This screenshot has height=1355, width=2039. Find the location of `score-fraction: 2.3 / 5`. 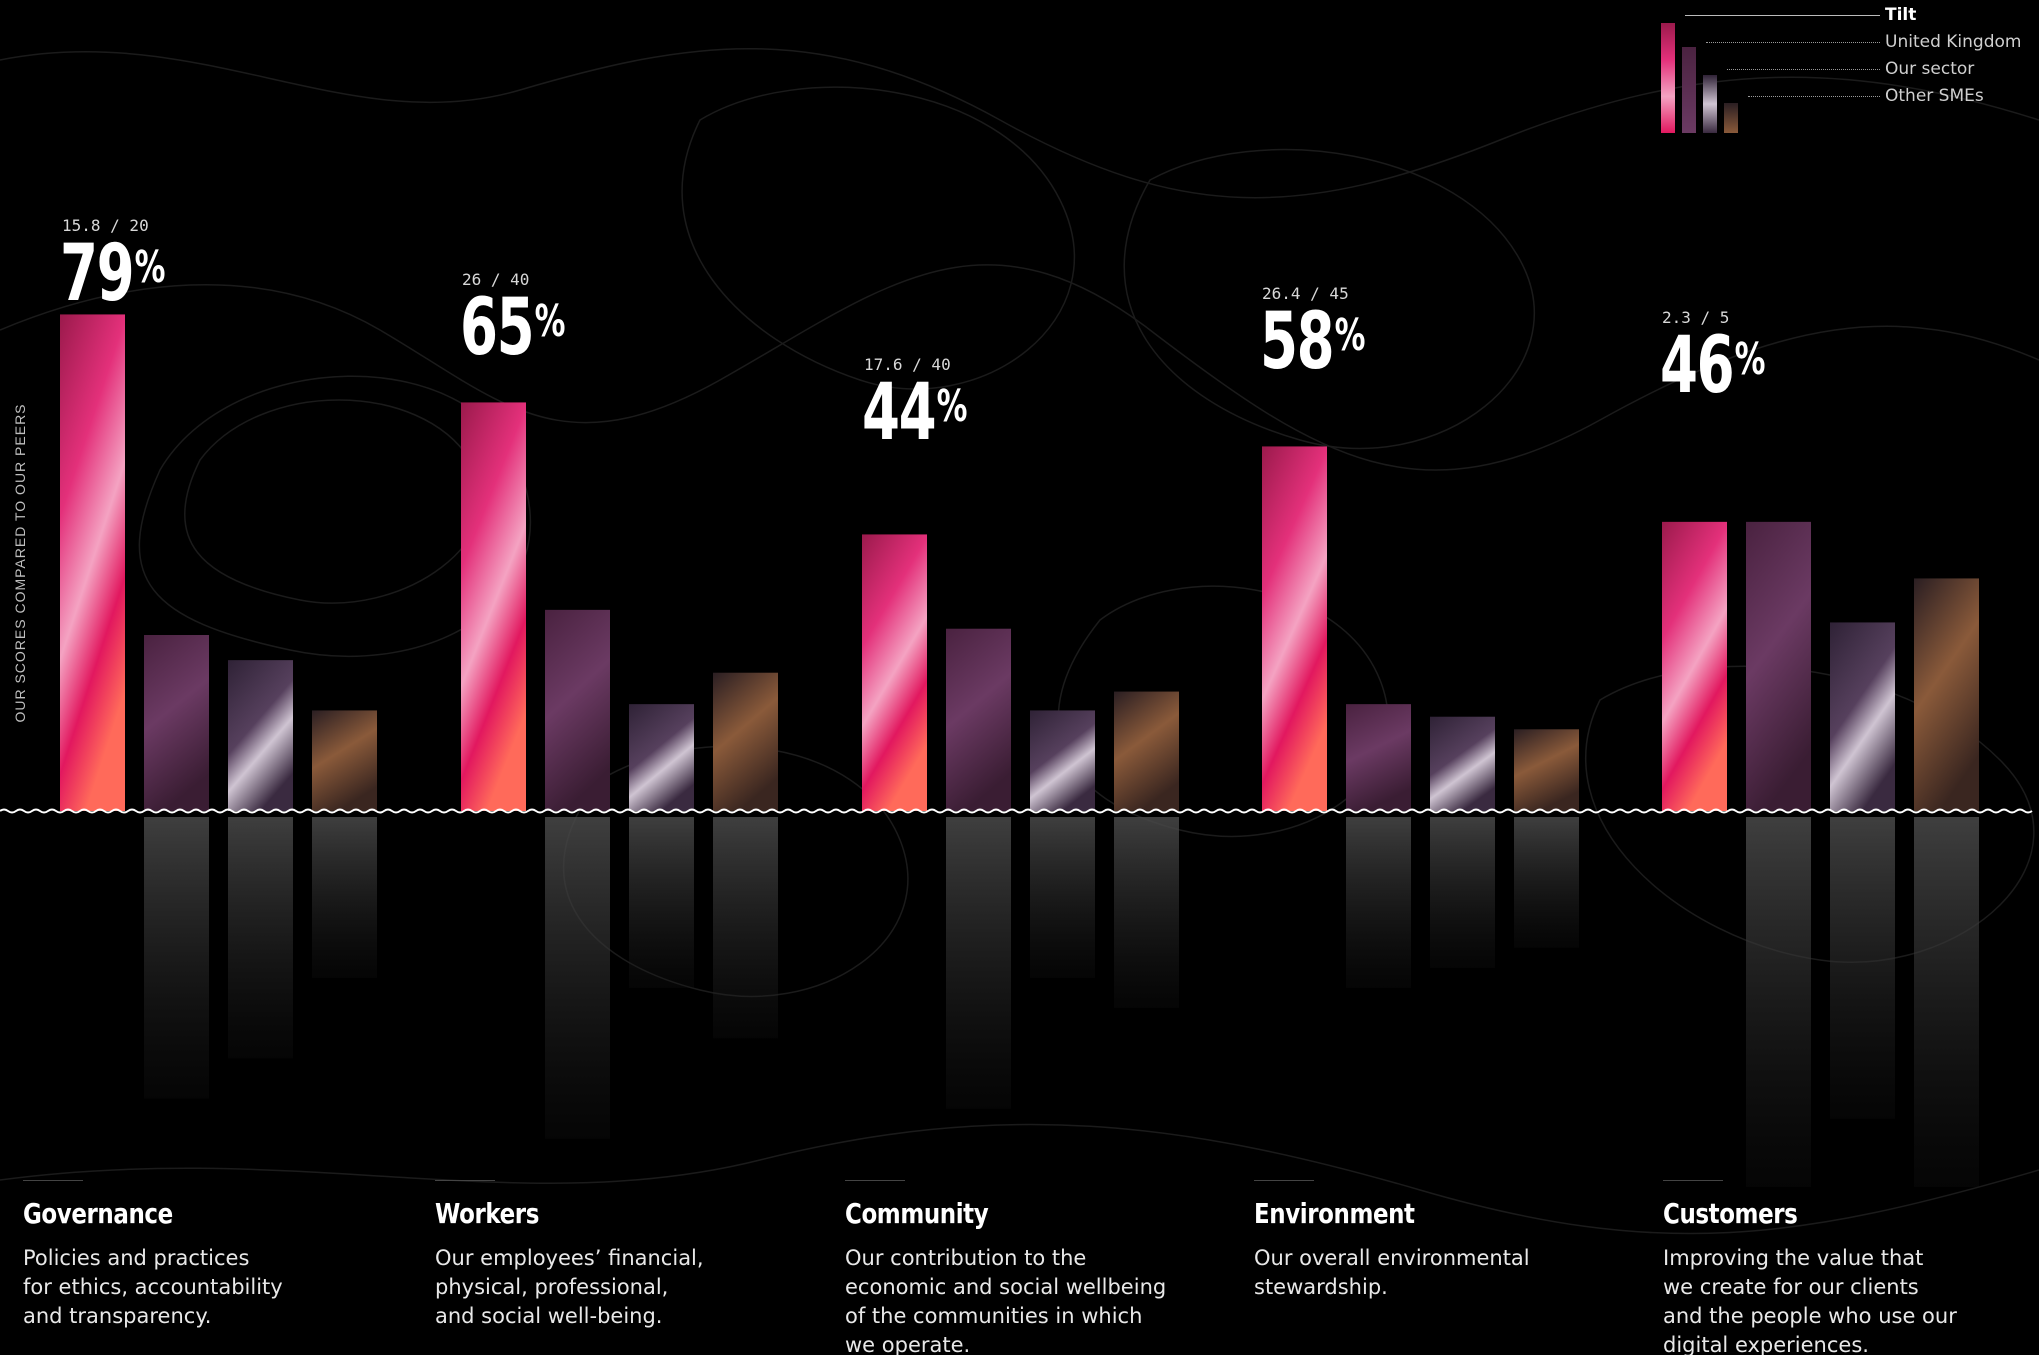

score-fraction: 2.3 / 5 is located at coordinates (1696, 317).